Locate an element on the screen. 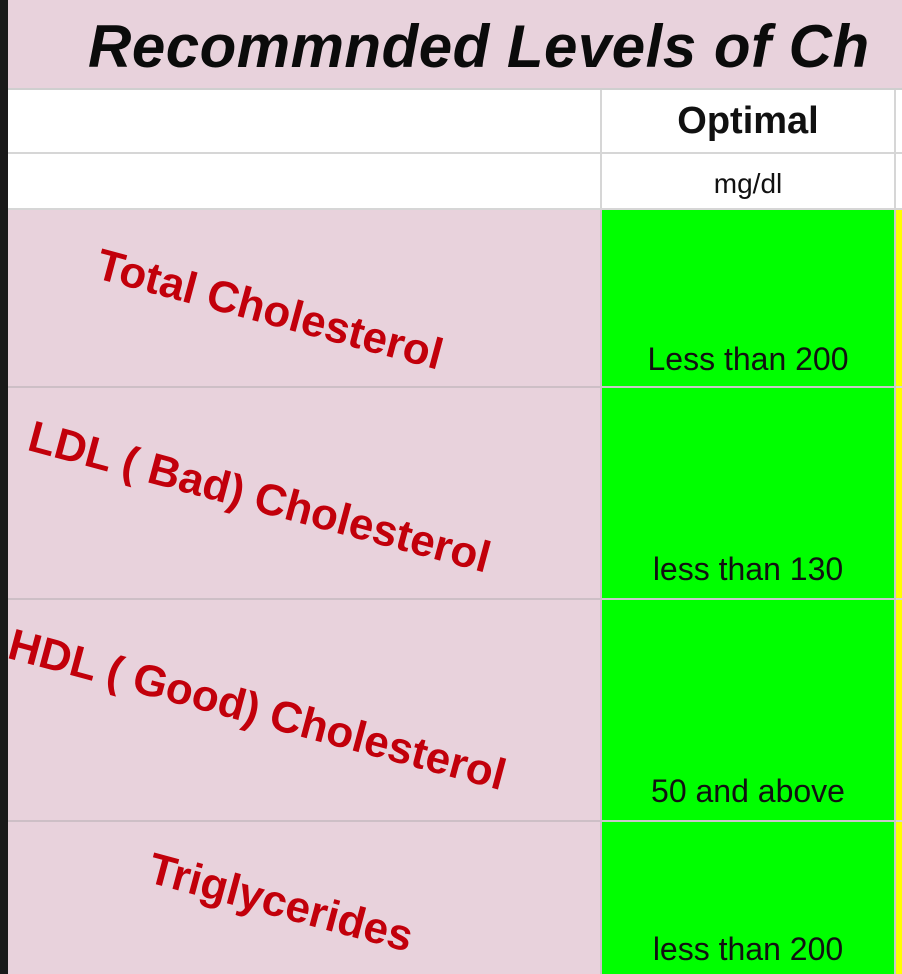  unit-next-cell is located at coordinates (899, 182).